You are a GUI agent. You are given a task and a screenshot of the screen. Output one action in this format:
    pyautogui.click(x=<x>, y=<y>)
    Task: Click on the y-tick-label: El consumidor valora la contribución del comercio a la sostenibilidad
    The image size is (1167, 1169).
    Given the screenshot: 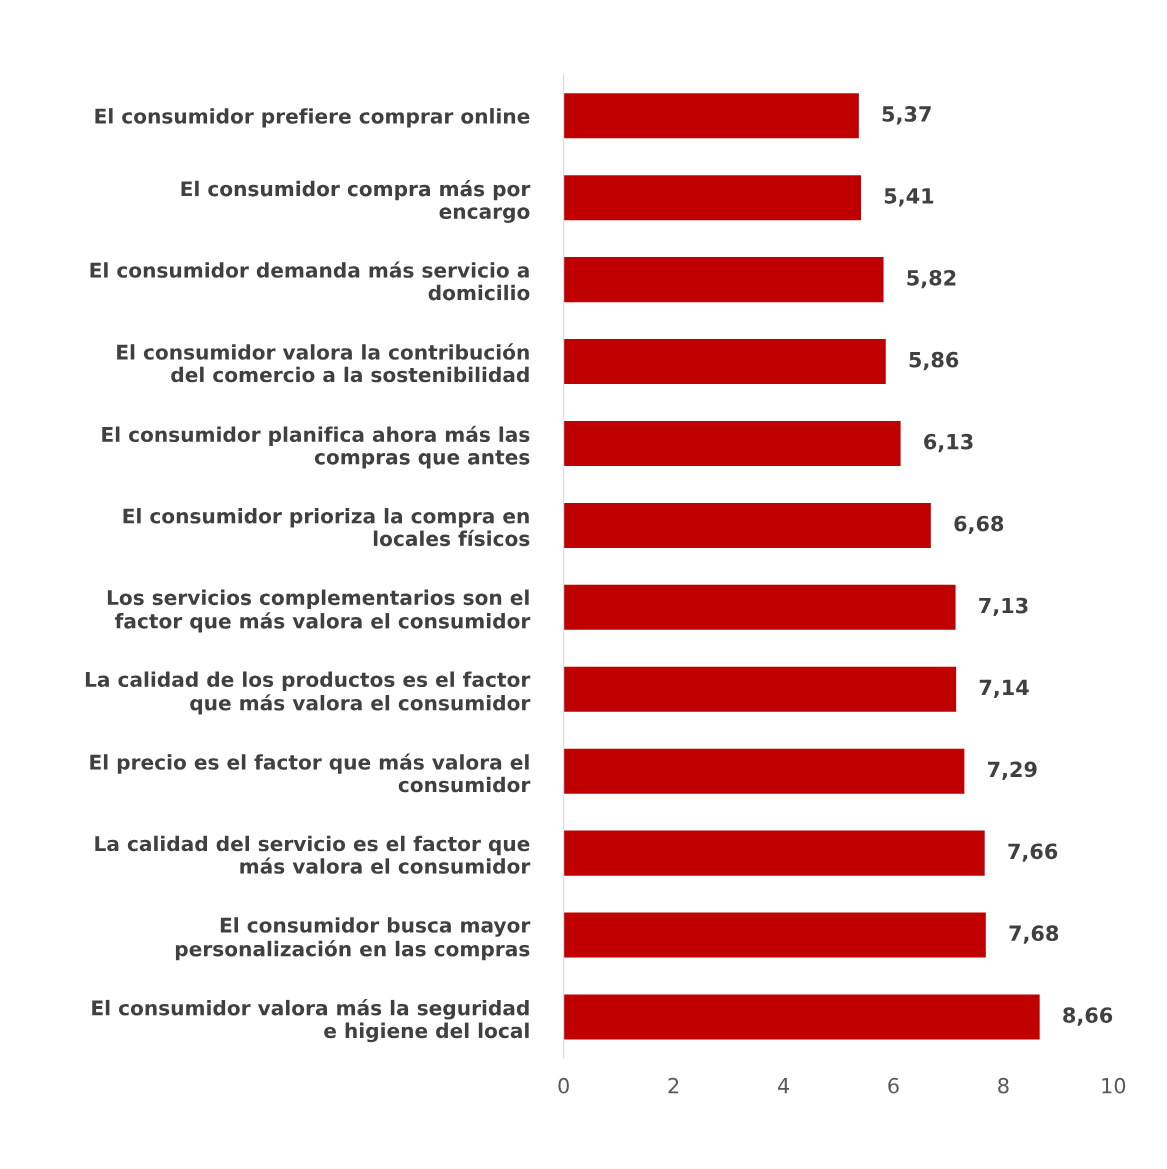 What is the action you would take?
    pyautogui.click(x=323, y=363)
    